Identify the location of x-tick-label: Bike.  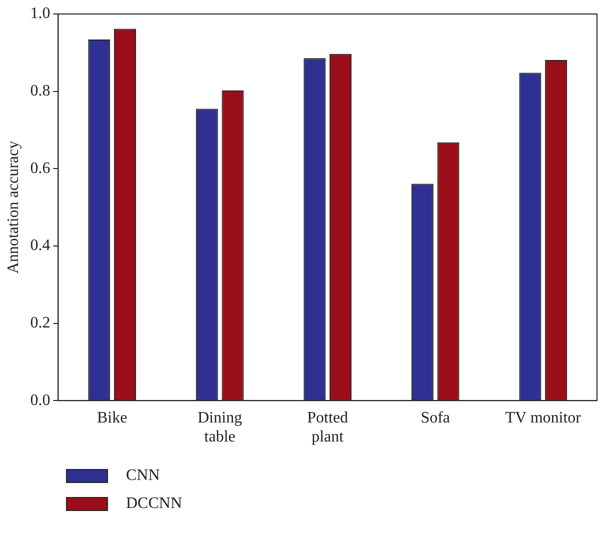
(112, 417).